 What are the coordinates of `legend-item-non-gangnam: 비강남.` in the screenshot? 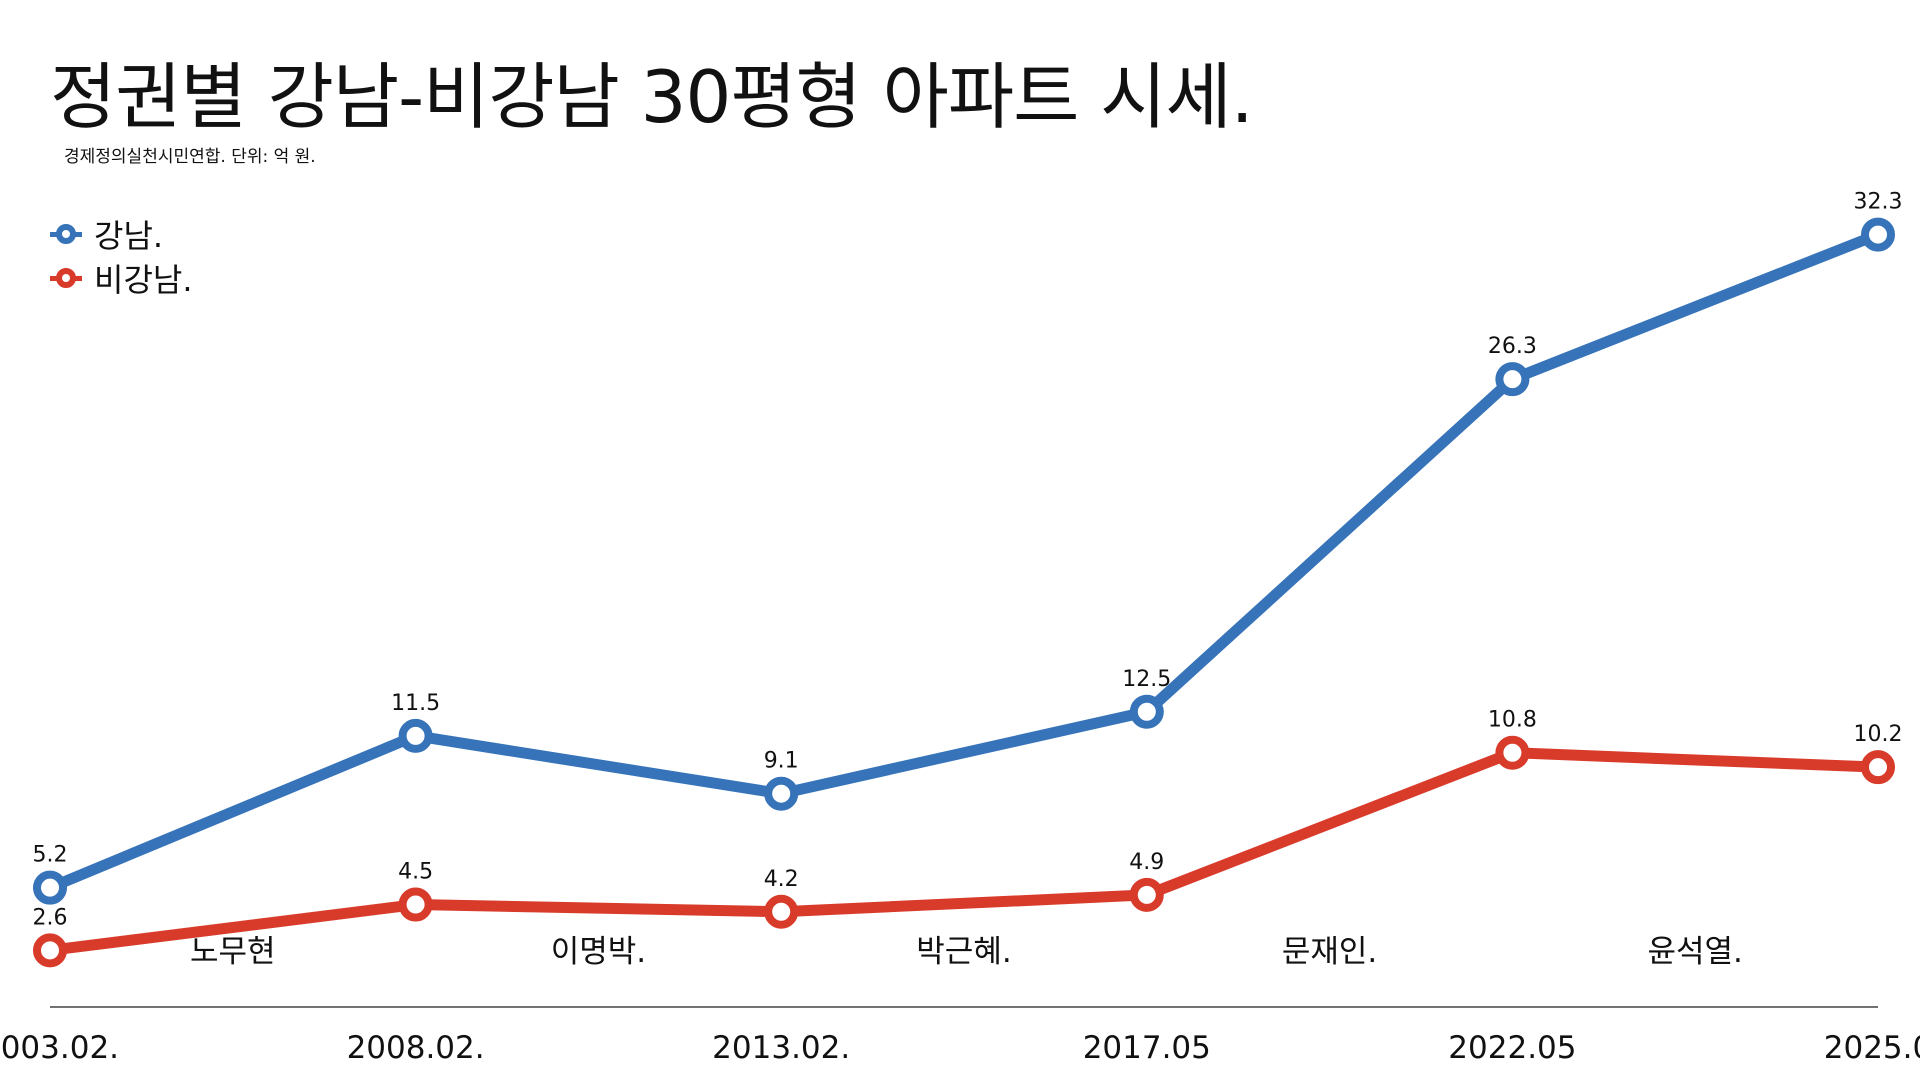 It's located at (121, 278).